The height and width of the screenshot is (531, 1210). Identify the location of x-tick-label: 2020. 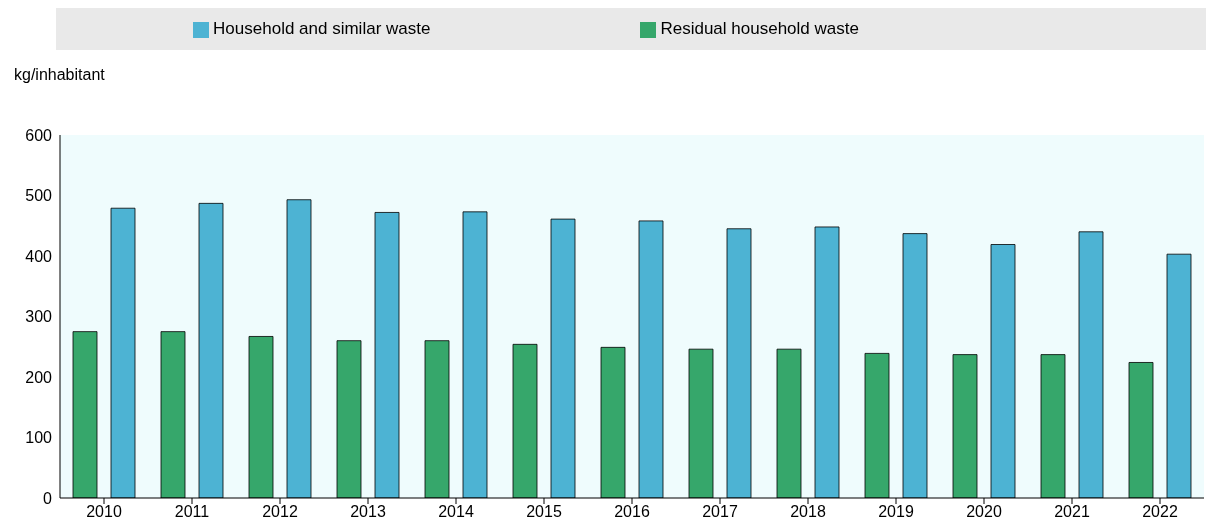
(984, 512).